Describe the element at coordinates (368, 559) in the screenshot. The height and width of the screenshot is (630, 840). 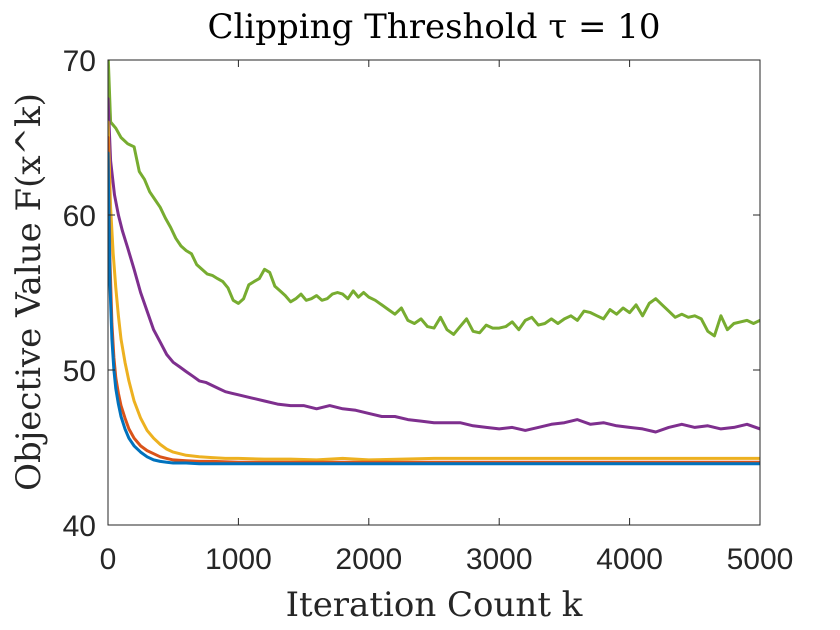
I see `x-tick-label: 2000` at that location.